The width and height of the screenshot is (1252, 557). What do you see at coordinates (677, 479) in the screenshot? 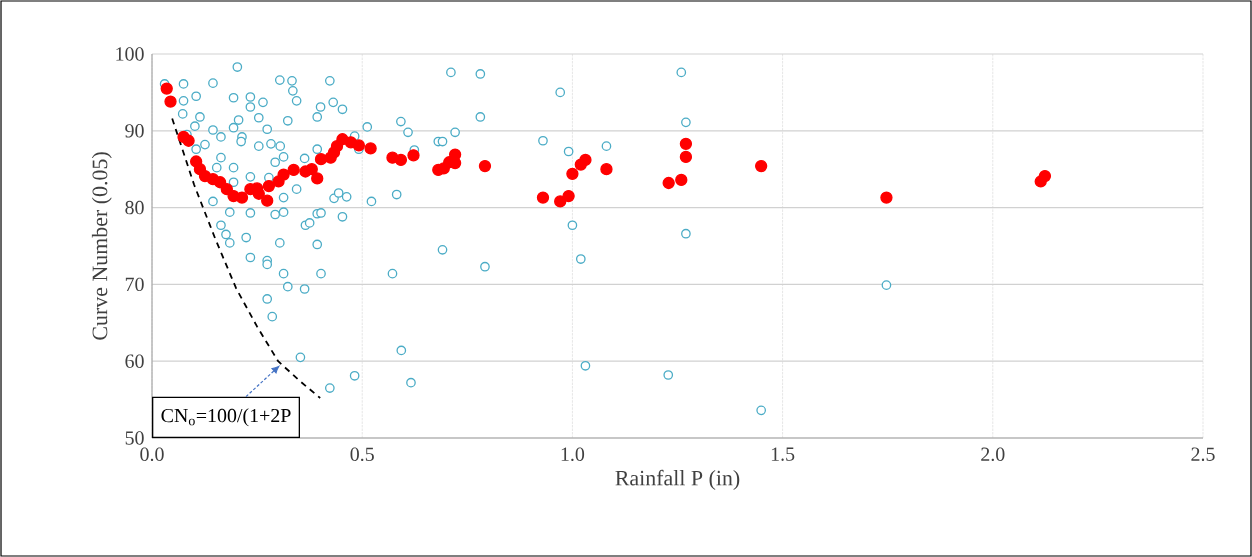
I see `x-axis-title: Rainfall P (in)` at bounding box center [677, 479].